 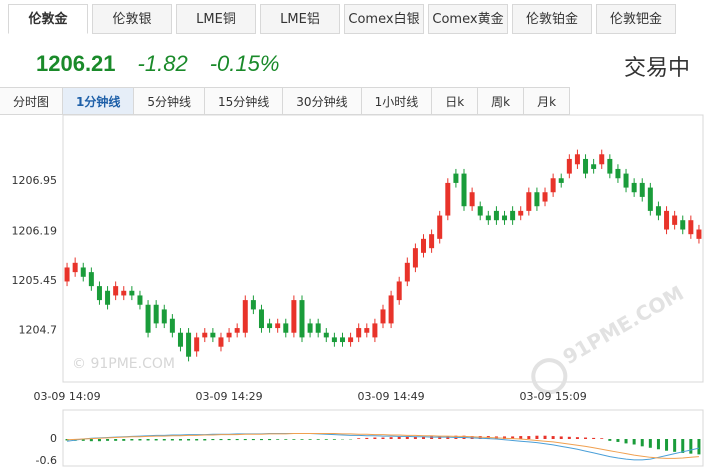 I want to click on period-tabs: 分时图 1分钟线 5分钟线 15分钟线 30分钟线 1小时线 日k 周k 月k, so click(x=285, y=101).